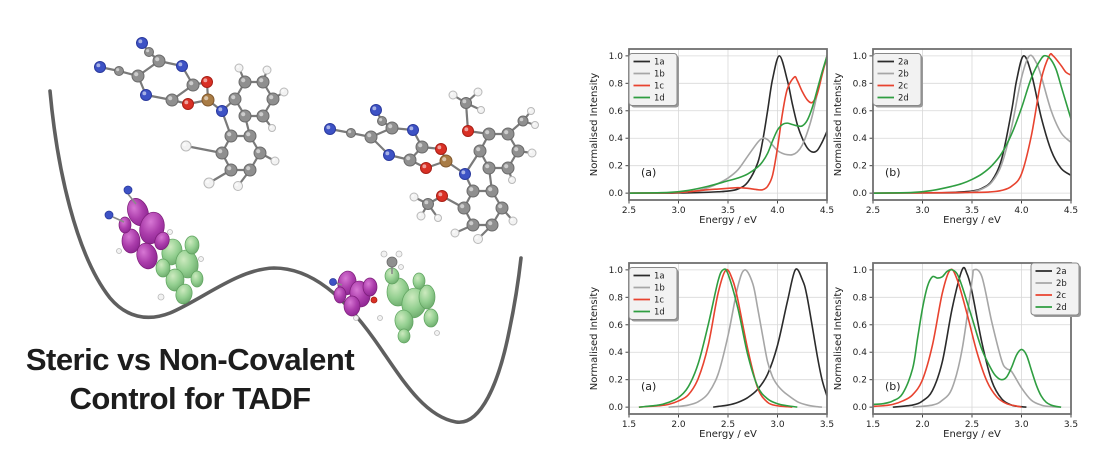 The height and width of the screenshot is (469, 1110). Describe the element at coordinates (648, 172) in the screenshot. I see `panel-label: (a)` at that location.